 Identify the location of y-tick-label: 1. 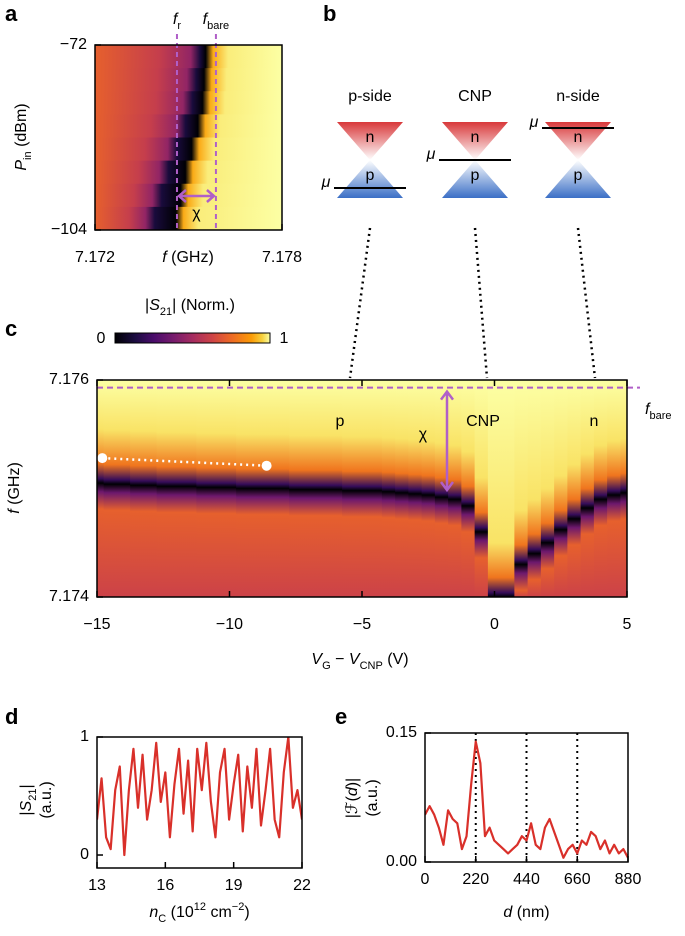
(84, 736).